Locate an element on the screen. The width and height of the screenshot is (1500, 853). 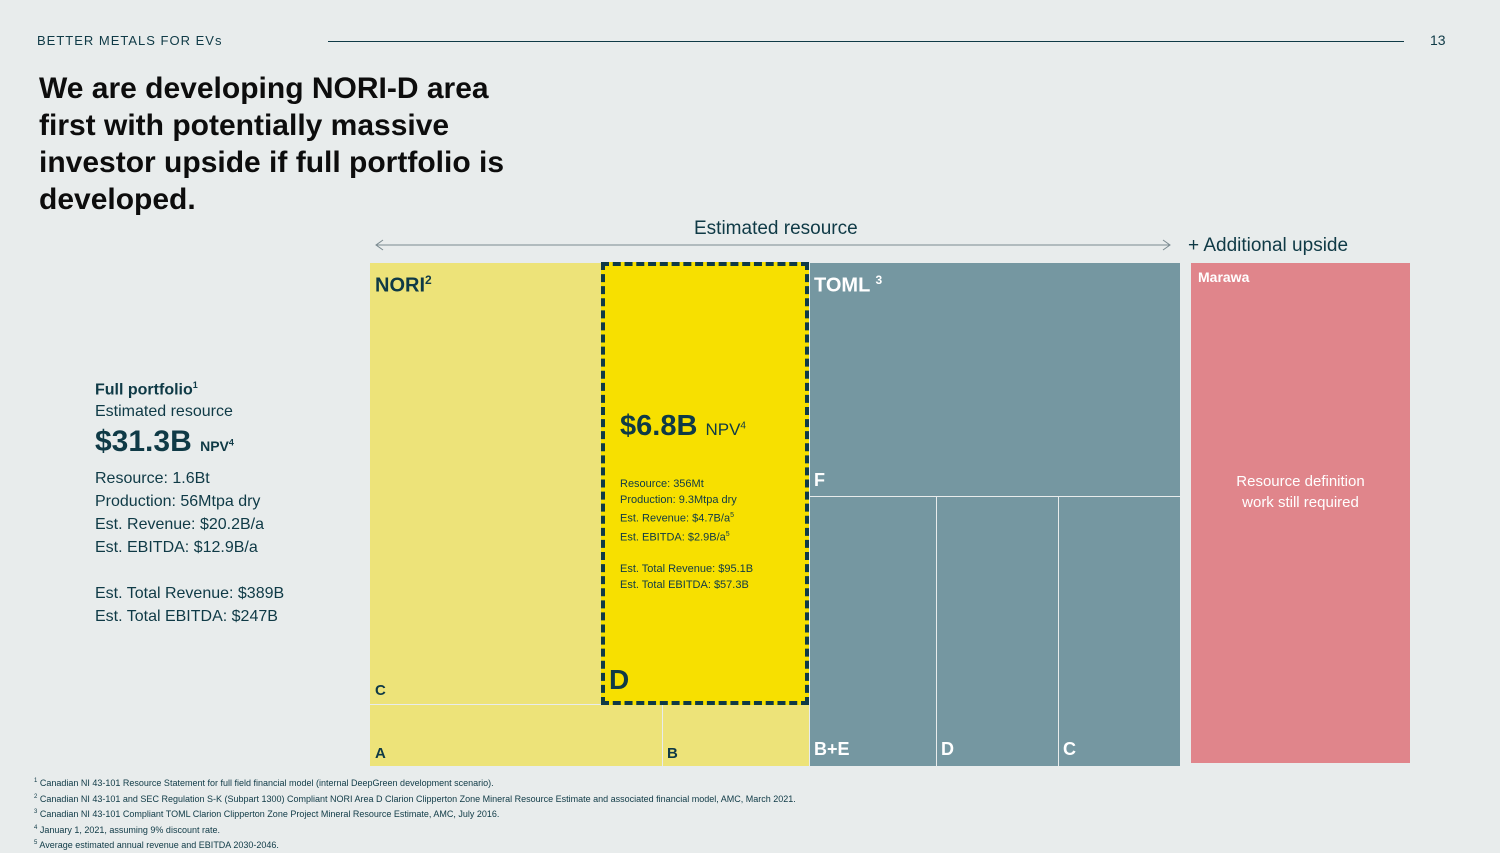
fp-total-revenue: Est. Total Revenue: $389B is located at coordinates (190, 594).